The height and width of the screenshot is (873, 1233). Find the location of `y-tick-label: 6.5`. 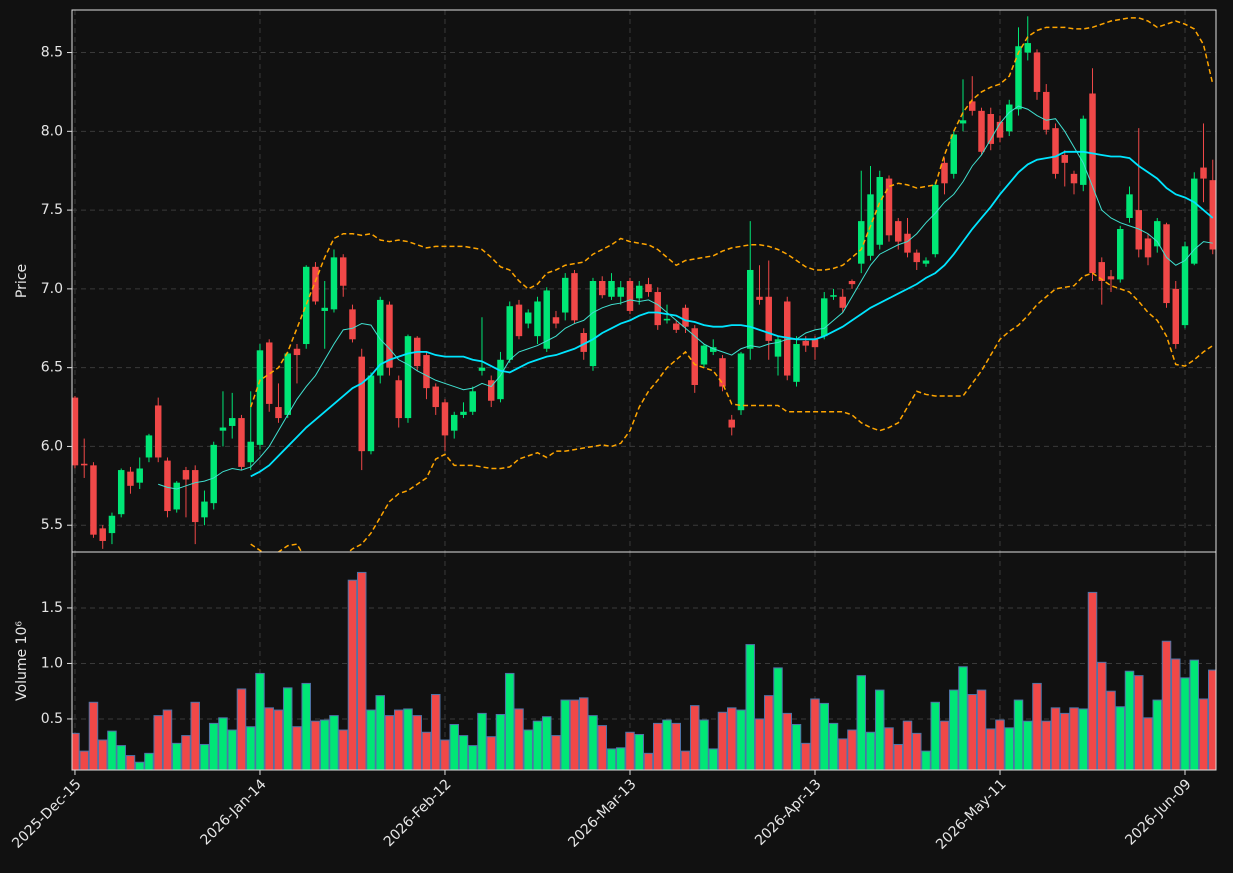

y-tick-label: 6.5 is located at coordinates (52, 368).